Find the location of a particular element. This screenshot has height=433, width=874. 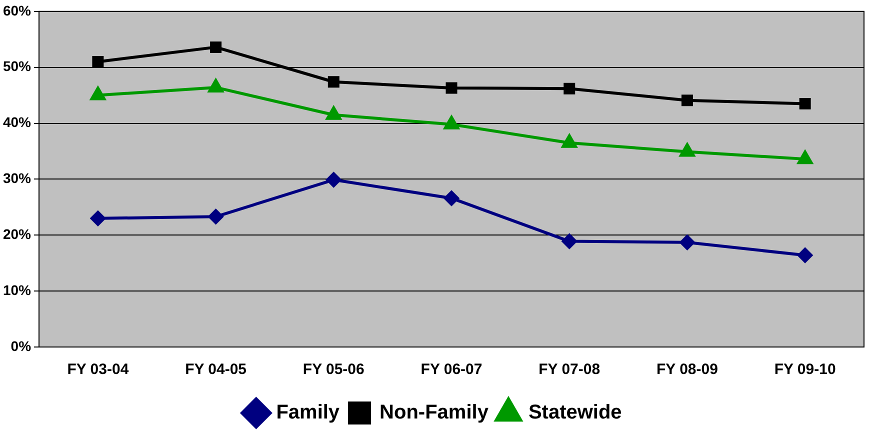

y-tick-label: 40% is located at coordinates (17, 122).